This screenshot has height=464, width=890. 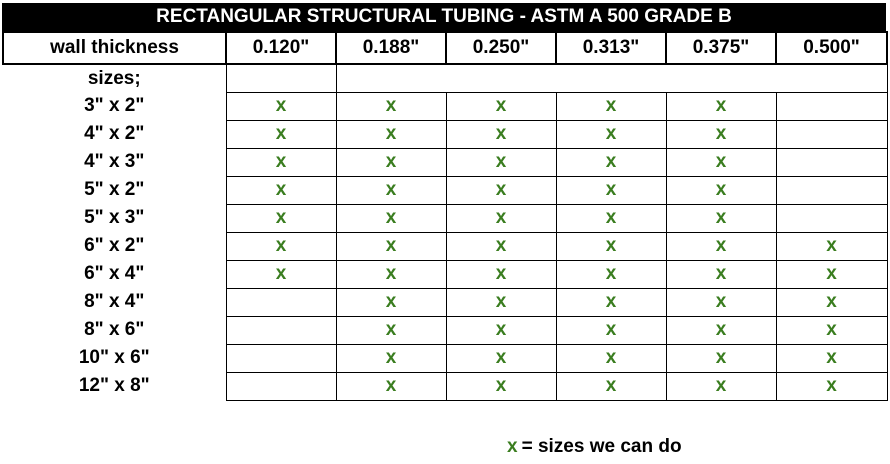 What do you see at coordinates (114, 217) in the screenshot?
I see `size-label: 5" x 3"` at bounding box center [114, 217].